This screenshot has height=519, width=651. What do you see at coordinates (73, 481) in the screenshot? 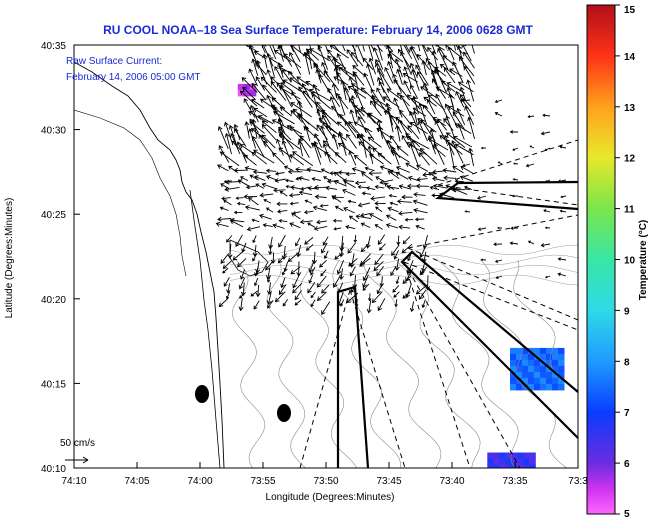
I see `x-tick-label: 74:10` at bounding box center [73, 481].